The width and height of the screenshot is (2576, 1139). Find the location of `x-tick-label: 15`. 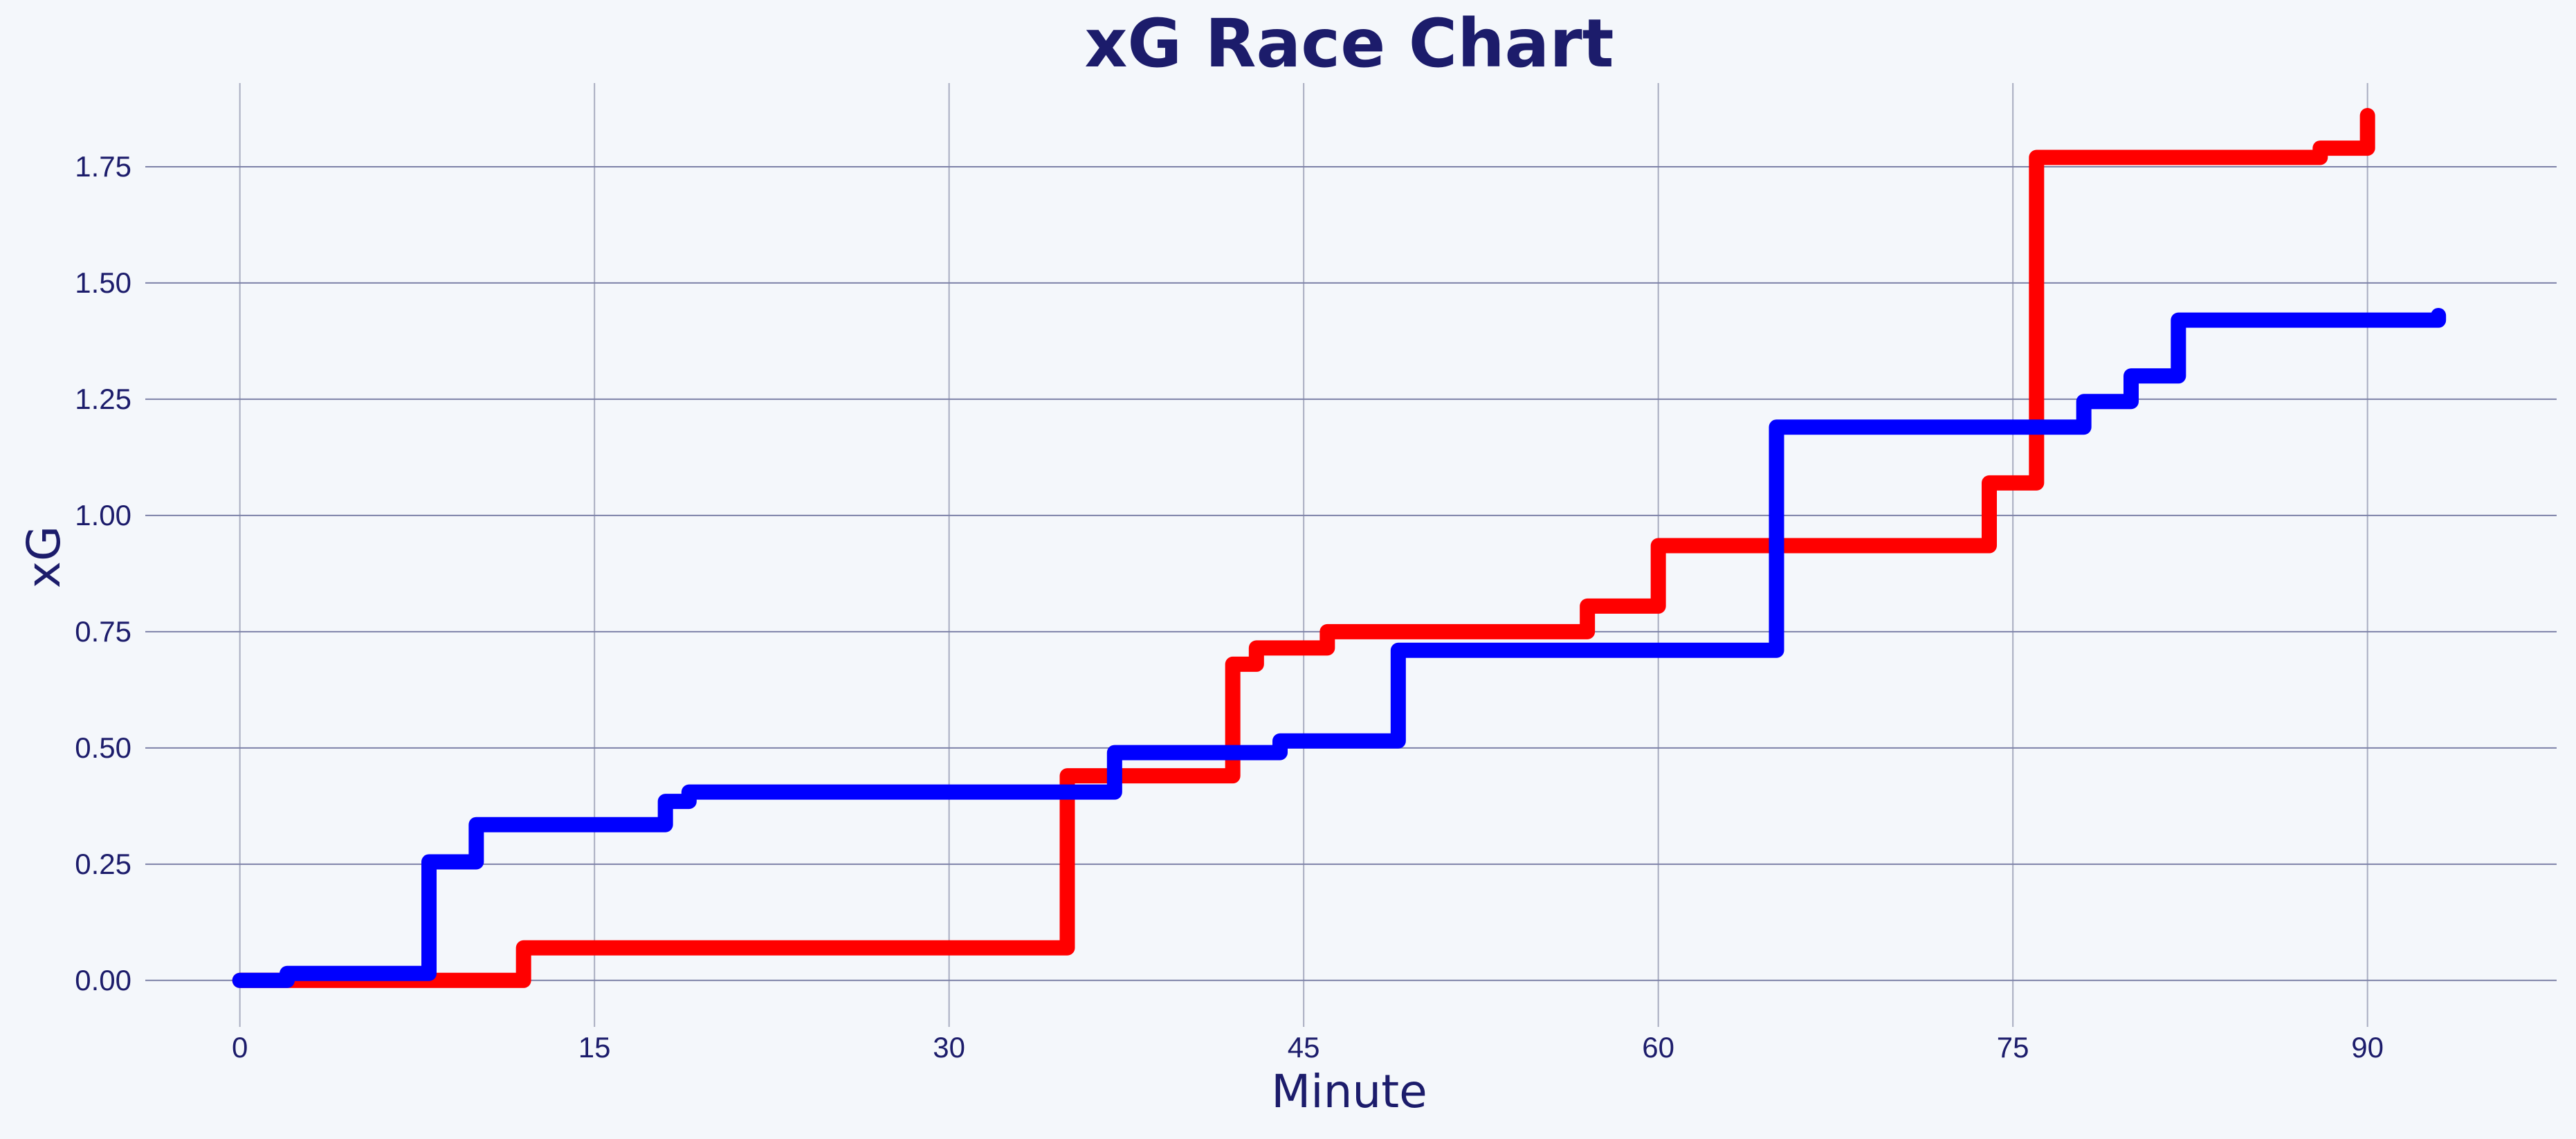

x-tick-label: 15 is located at coordinates (595, 1047).